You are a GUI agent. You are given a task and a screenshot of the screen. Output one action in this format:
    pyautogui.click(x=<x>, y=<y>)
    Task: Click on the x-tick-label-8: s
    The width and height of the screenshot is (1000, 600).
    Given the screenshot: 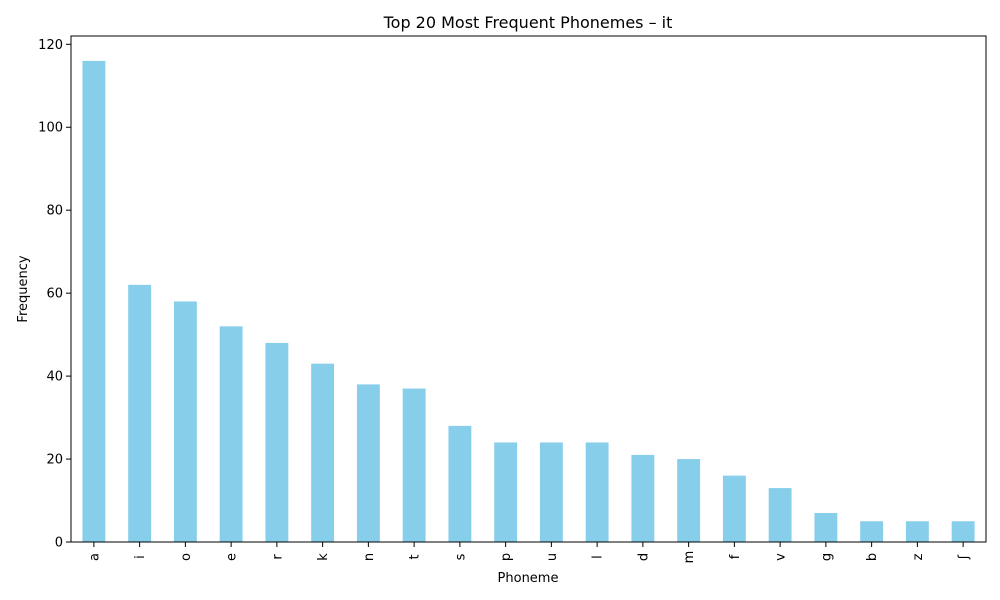 What is the action you would take?
    pyautogui.click(x=460, y=556)
    